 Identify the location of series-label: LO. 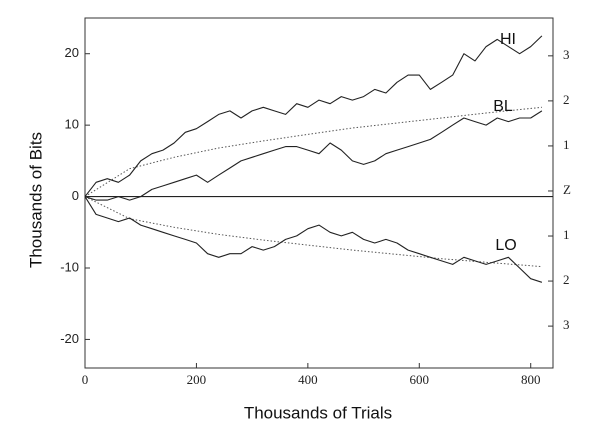
(505, 245).